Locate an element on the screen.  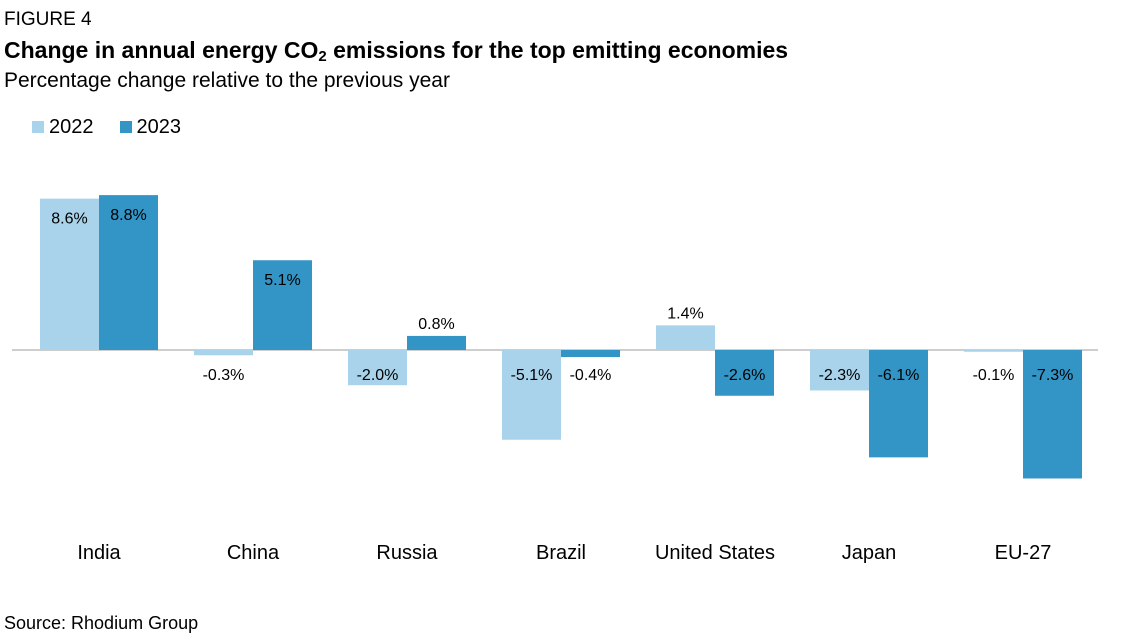
bar-russia-2022 is located at coordinates (377, 368).